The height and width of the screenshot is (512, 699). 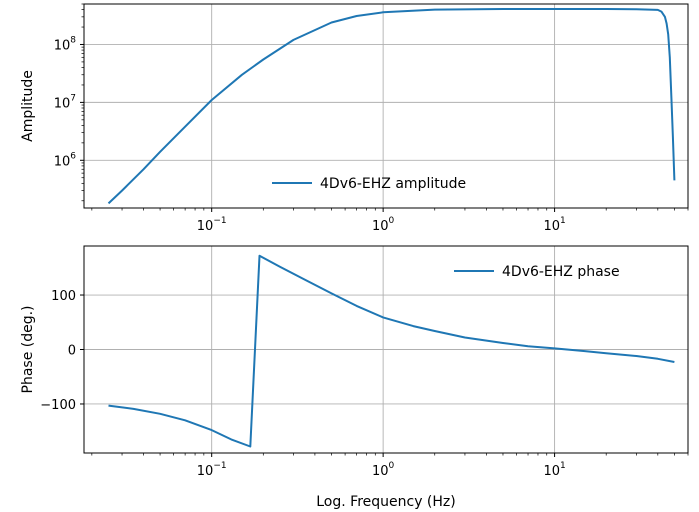 I want to click on phase-legend-label: 4Dv6-EHZ phase, so click(x=561, y=272).